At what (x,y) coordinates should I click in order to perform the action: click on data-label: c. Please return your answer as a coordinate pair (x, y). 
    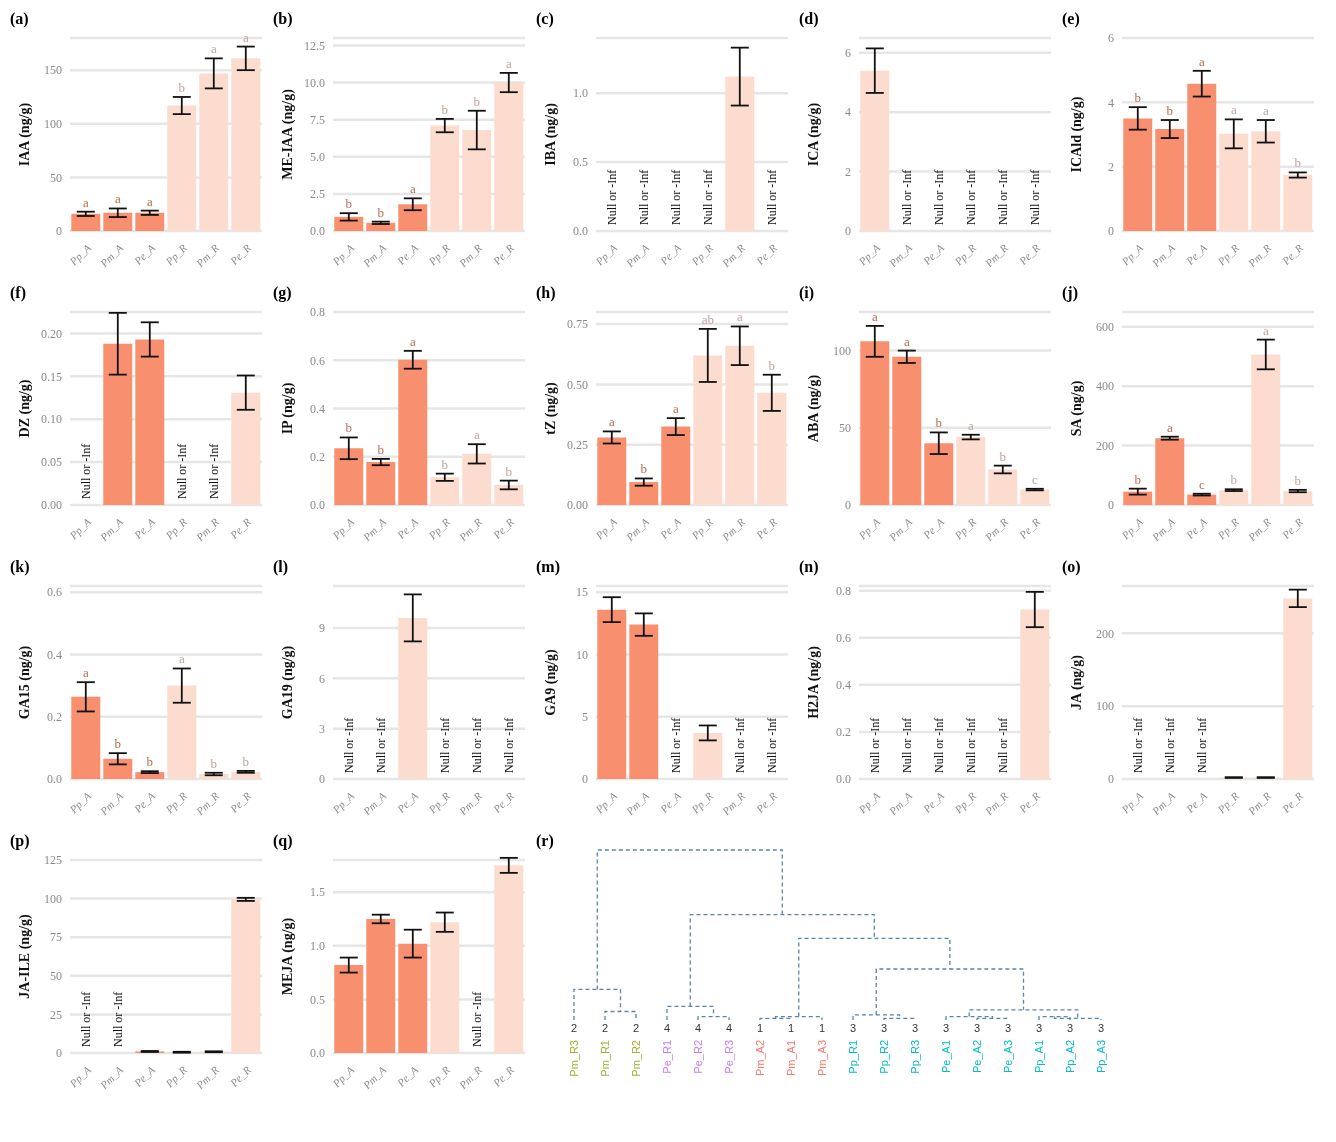
    Looking at the image, I should click on (1201, 484).